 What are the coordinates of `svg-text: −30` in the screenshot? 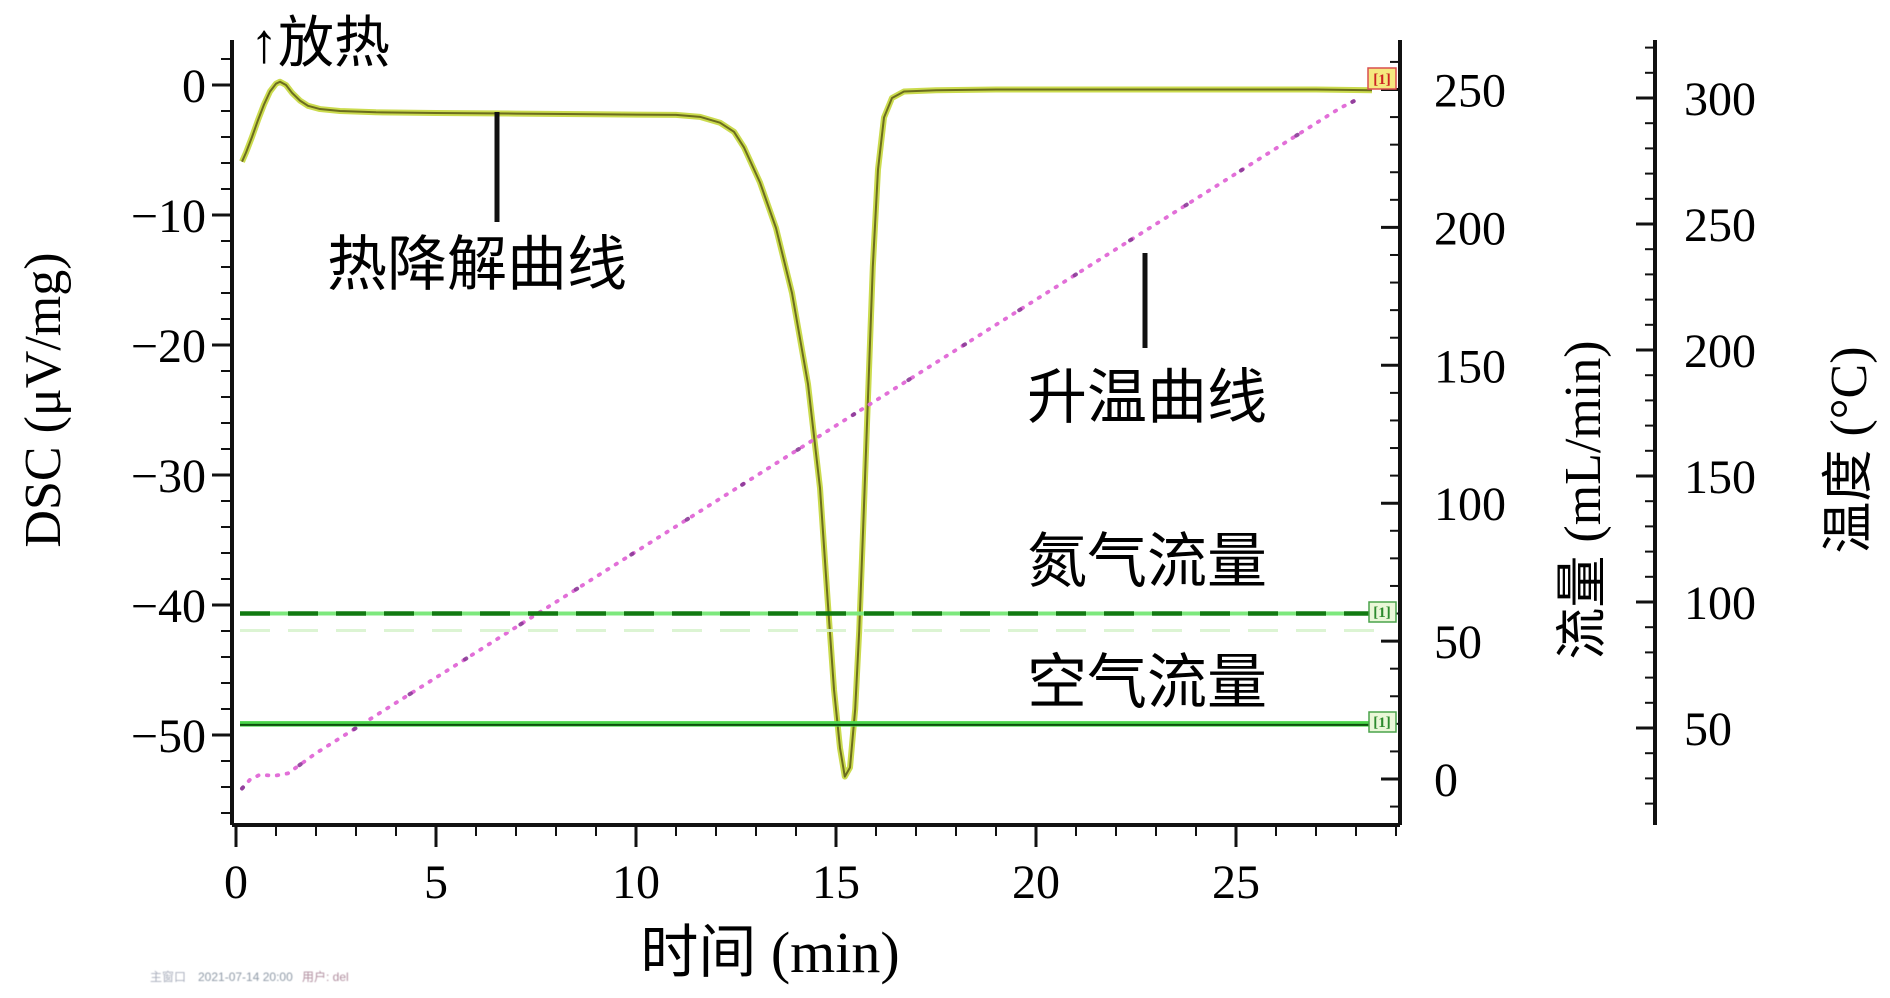 It's located at (168, 476).